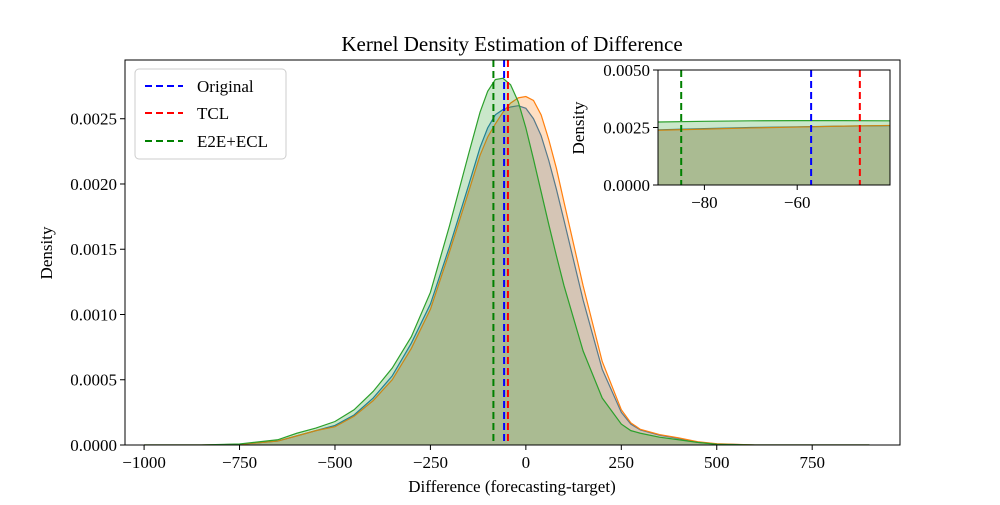 This screenshot has height=505, width=1000. Describe the element at coordinates (512, 486) in the screenshot. I see `x-axis-label: Difference (forecasting-target)` at that location.